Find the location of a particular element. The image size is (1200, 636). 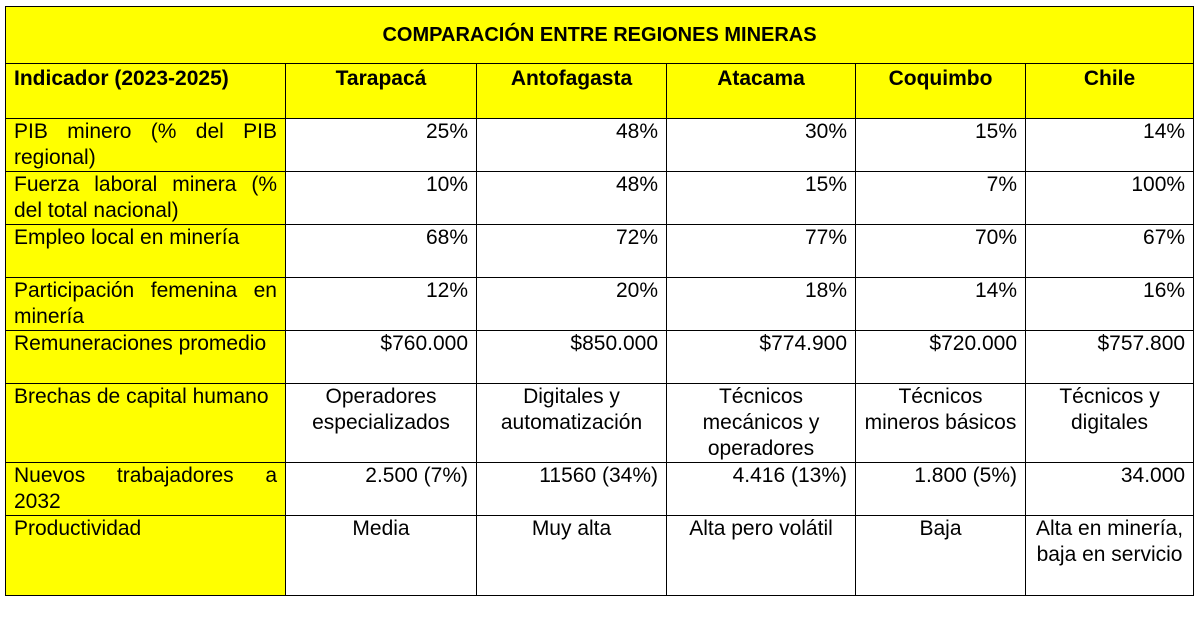

table-title: COMPARACIÓN ENTRE REGIONES MINERAS is located at coordinates (599, 35).